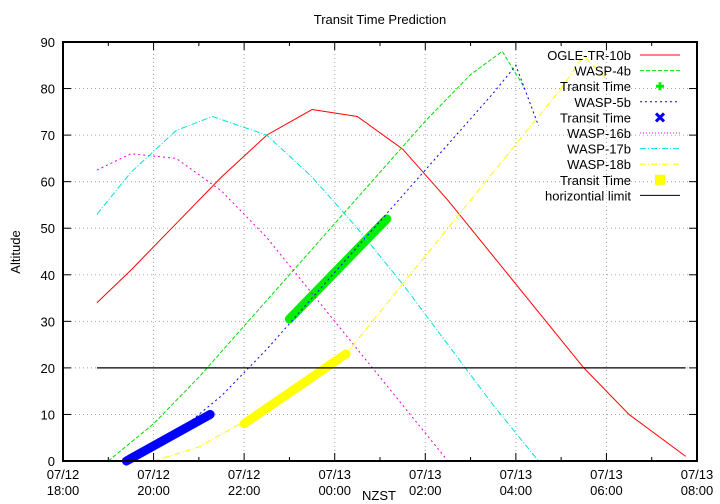 The height and width of the screenshot is (504, 720). What do you see at coordinates (379, 495) in the screenshot?
I see `x-axis-label: NZST` at bounding box center [379, 495].